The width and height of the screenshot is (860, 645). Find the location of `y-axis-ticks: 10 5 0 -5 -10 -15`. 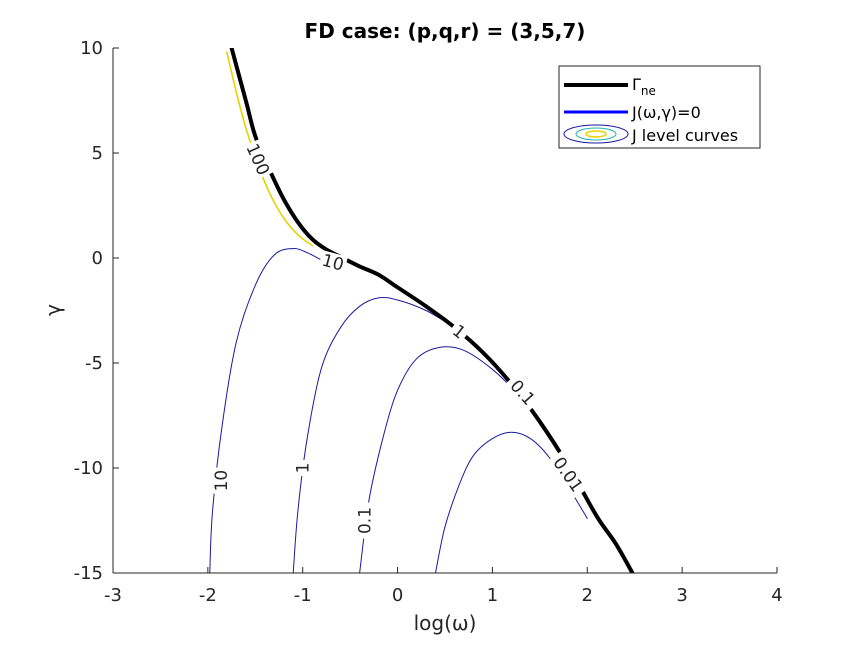

y-axis-ticks: 10 5 0 -5 -10 -15 is located at coordinates (96, 311).